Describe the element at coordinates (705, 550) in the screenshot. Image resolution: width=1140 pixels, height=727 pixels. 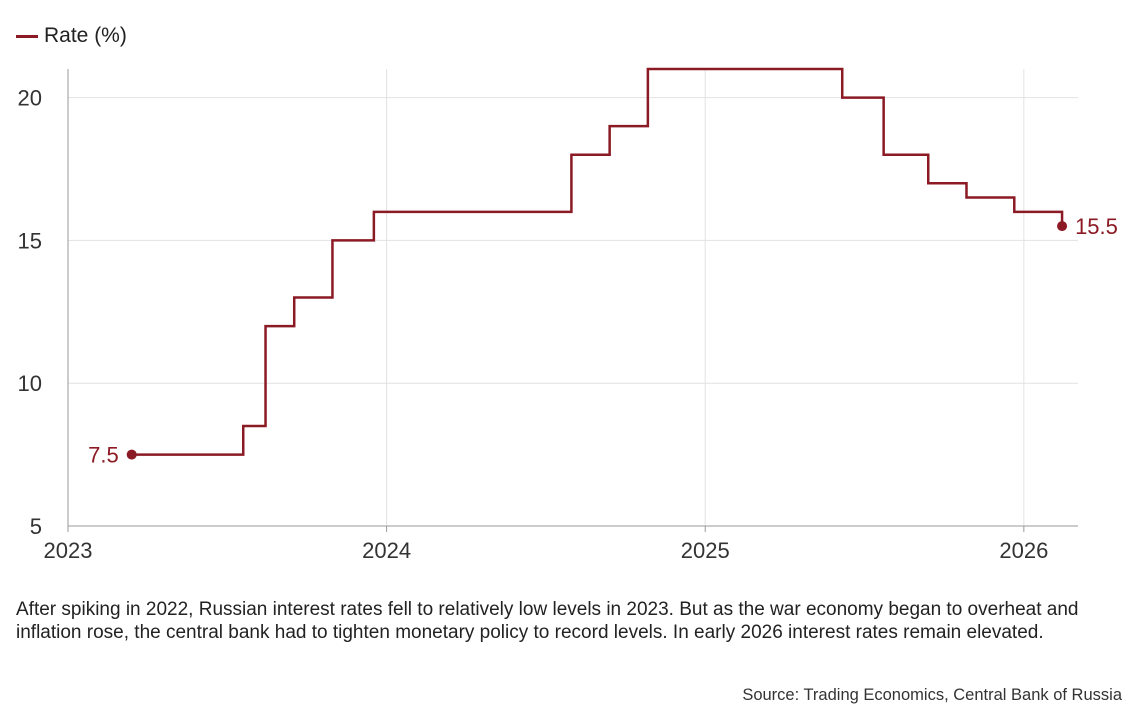
I see `x-tick-label: 2025` at that location.